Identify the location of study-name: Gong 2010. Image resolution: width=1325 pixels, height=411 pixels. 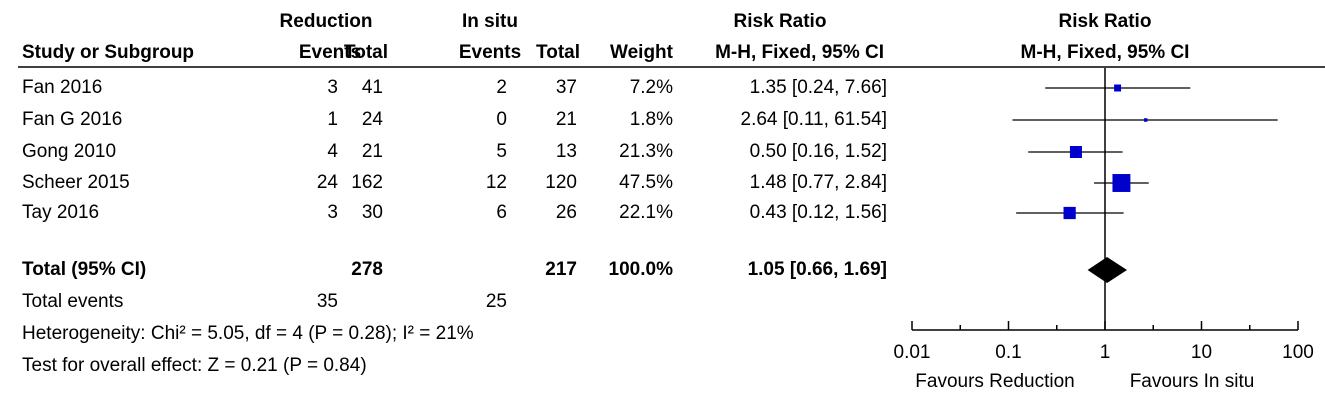
(69, 151).